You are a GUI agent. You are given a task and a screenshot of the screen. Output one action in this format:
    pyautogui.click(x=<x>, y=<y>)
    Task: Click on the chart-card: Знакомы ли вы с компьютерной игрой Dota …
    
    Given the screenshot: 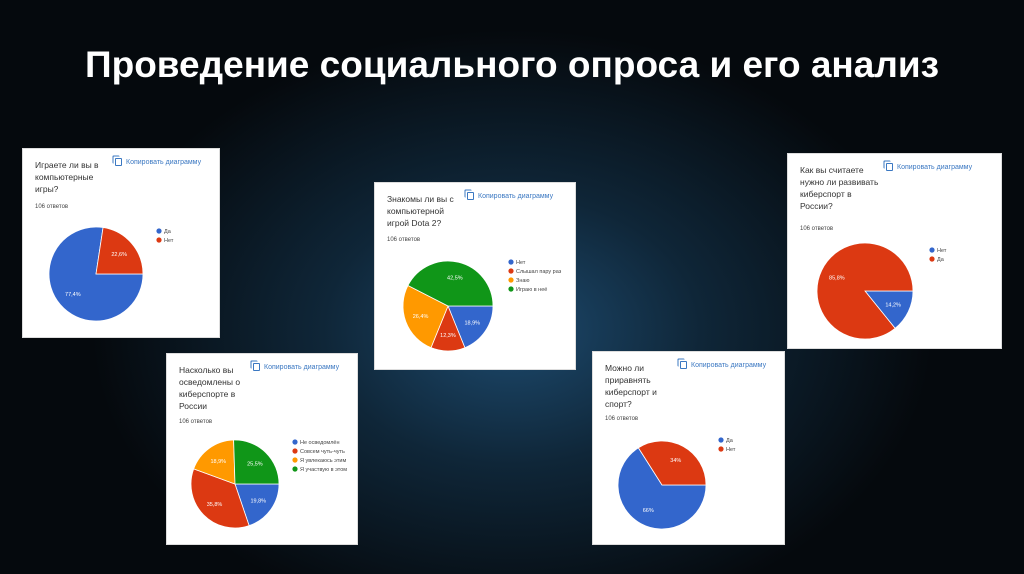 What is the action you would take?
    pyautogui.click(x=475, y=276)
    